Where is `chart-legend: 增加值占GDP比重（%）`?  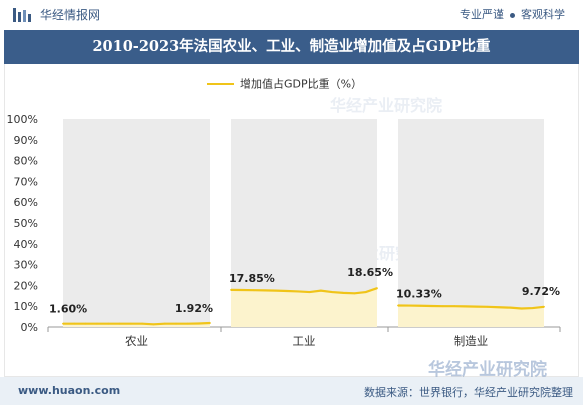
chart-legend: 增加值占GDP比重（%） is located at coordinates (284, 82).